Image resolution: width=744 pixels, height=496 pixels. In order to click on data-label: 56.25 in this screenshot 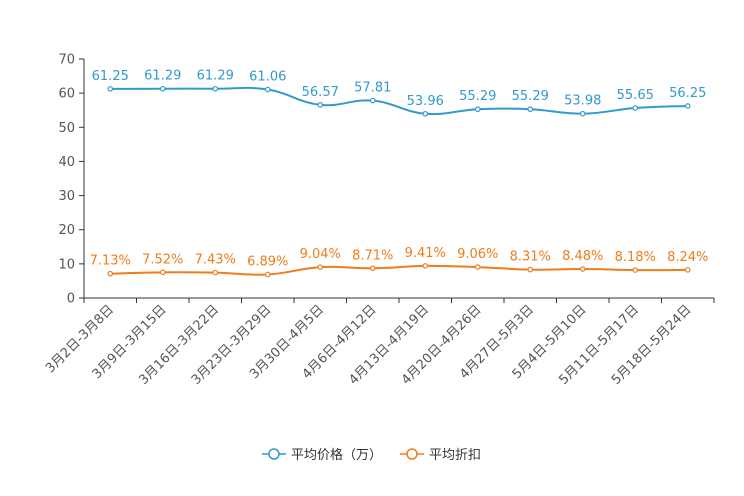, I will do `click(687, 93)`.